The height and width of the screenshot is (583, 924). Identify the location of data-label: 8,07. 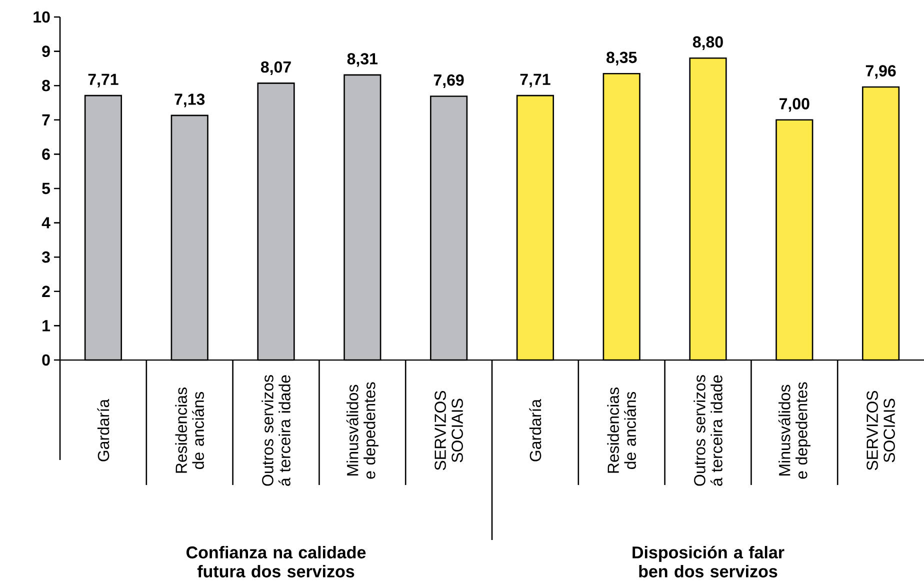
(275, 68).